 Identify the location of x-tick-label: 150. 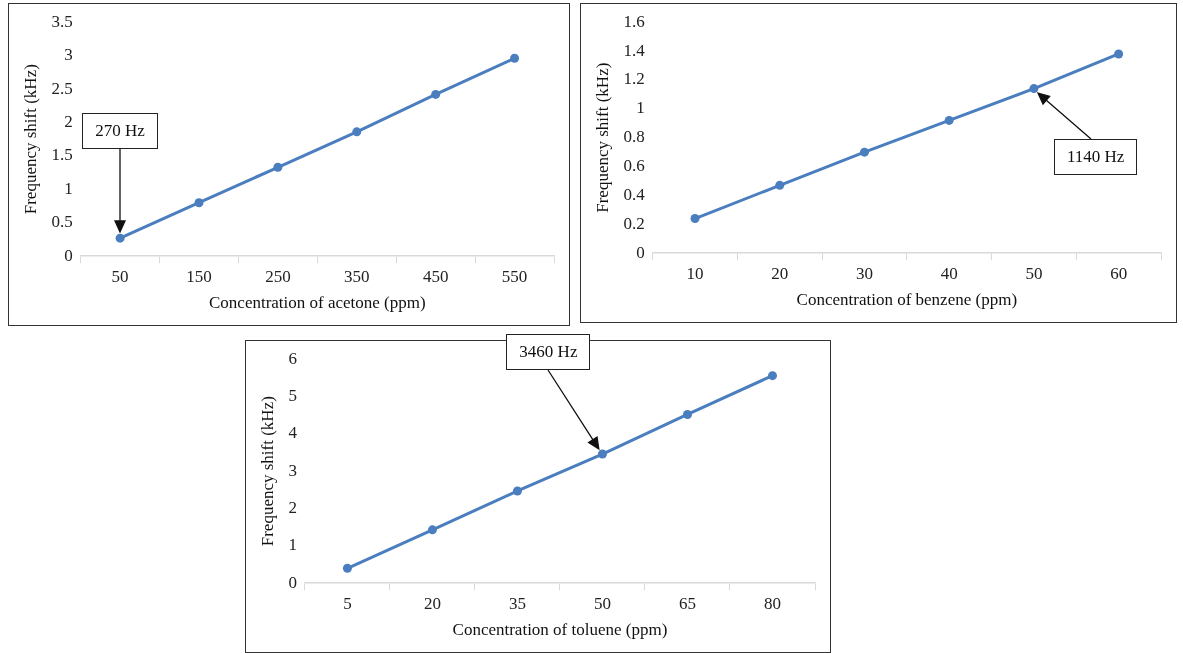
(199, 276).